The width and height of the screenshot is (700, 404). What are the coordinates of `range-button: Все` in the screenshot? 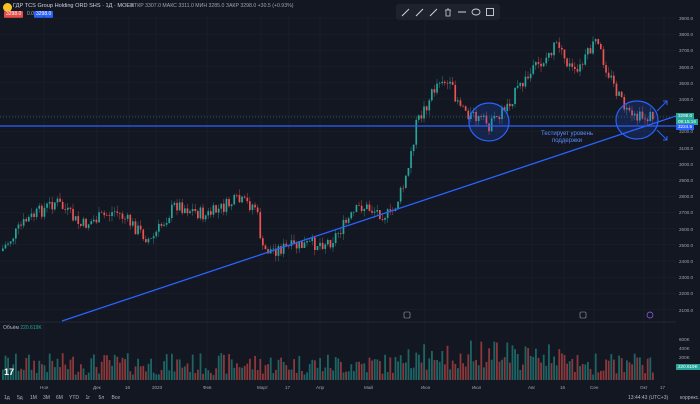 It's located at (116, 398).